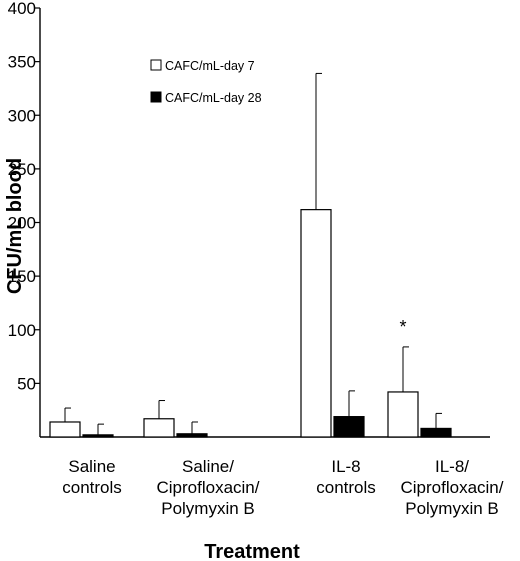 The width and height of the screenshot is (520, 561). Describe the element at coordinates (206, 82) in the screenshot. I see `legend: CAFC/mL-day 7 CAFC/mL-day 28` at that location.